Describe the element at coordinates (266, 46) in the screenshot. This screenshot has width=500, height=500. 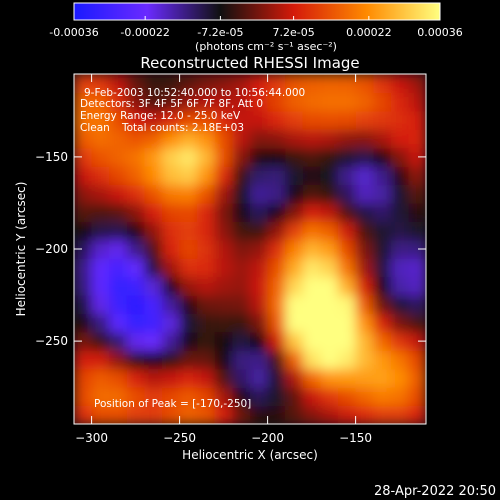
I see `colorbar-unit-label: (photons cm⁻² s⁻¹ asec⁻²)` at that location.